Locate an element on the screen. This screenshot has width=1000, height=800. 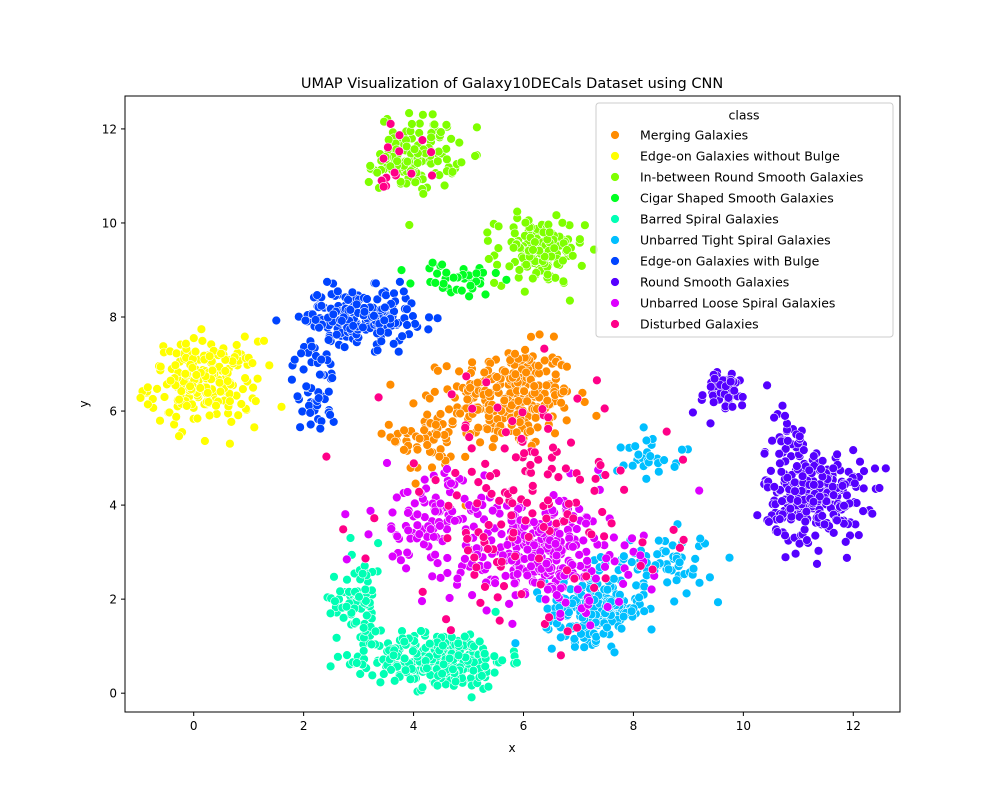
x-tick-label: 10 is located at coordinates (743, 726).